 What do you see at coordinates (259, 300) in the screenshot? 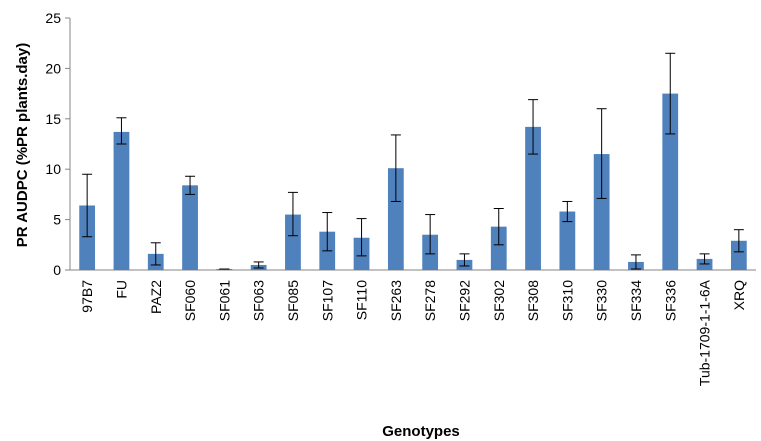
I see `x-tick-label: SF063` at bounding box center [259, 300].